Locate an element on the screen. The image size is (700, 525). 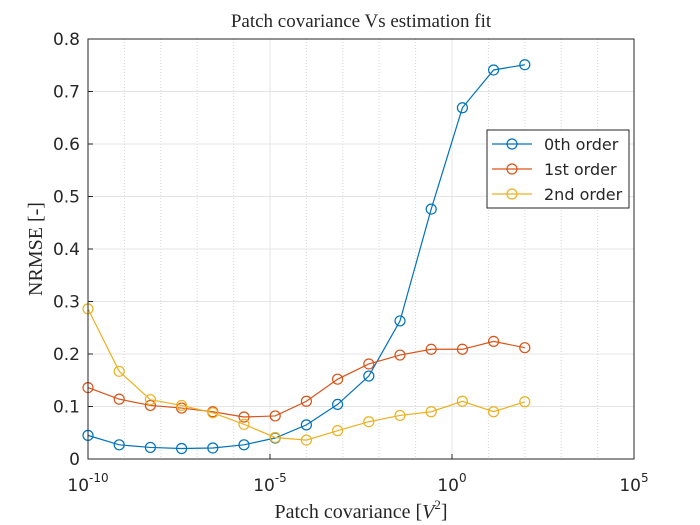
x-tick-exponent: 5 is located at coordinates (645, 478).